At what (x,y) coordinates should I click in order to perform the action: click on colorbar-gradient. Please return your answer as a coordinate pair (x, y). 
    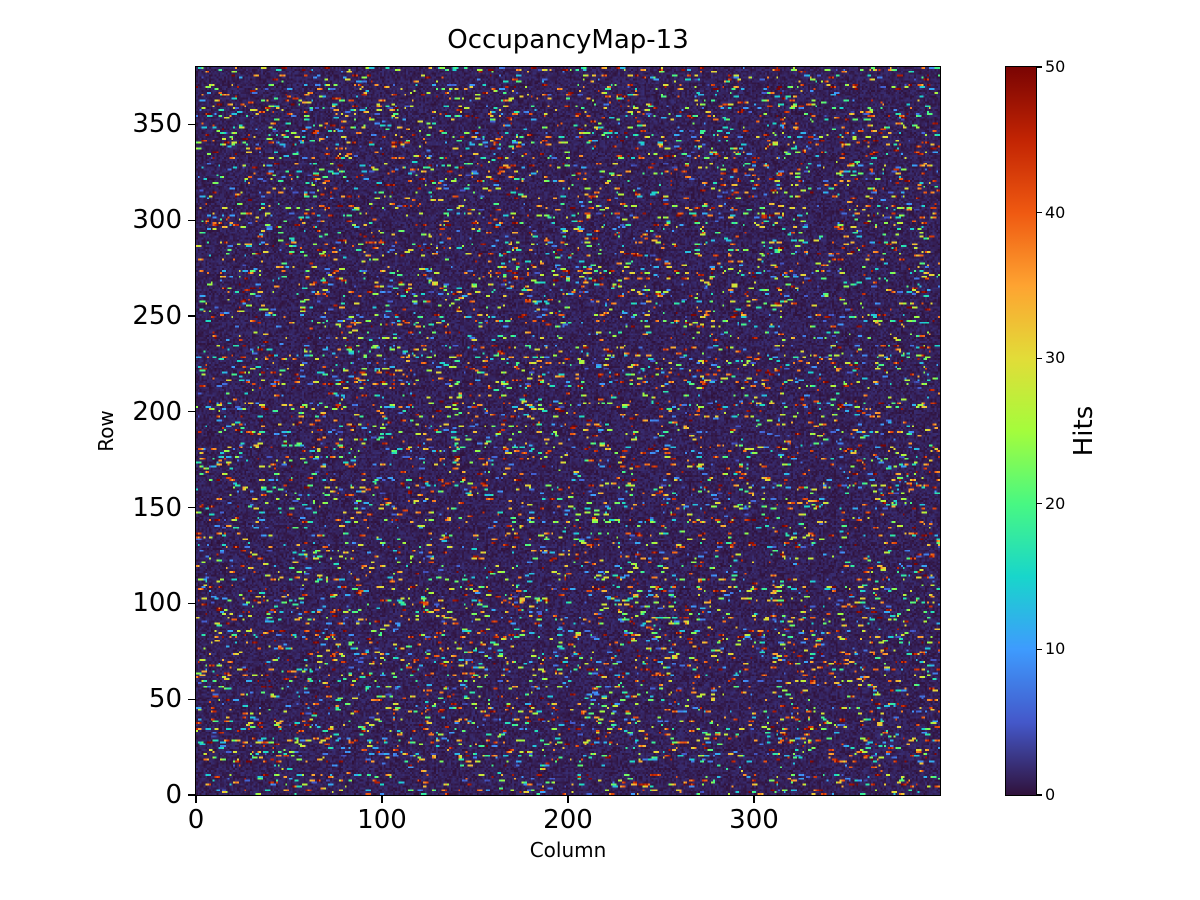
    Looking at the image, I should click on (1021, 431).